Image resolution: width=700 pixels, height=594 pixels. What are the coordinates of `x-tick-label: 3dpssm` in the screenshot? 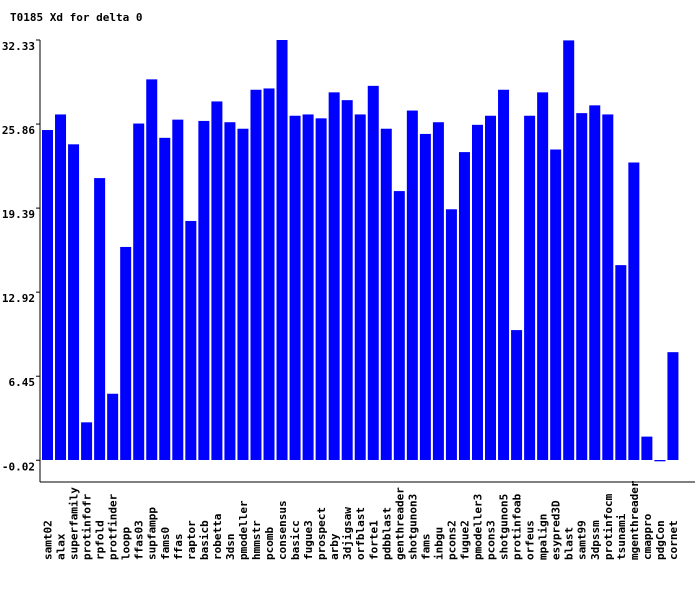 It's located at (595, 540).